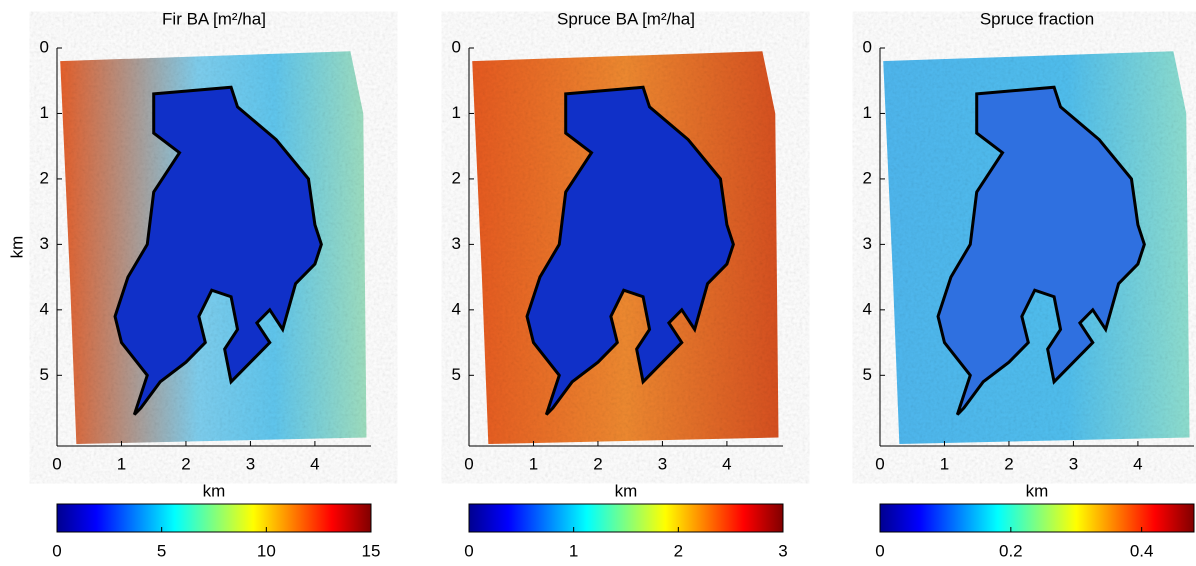 The image size is (1196, 566). What do you see at coordinates (626, 18) in the screenshot?
I see `chart-title: Spruce BA [m²/ha]` at bounding box center [626, 18].